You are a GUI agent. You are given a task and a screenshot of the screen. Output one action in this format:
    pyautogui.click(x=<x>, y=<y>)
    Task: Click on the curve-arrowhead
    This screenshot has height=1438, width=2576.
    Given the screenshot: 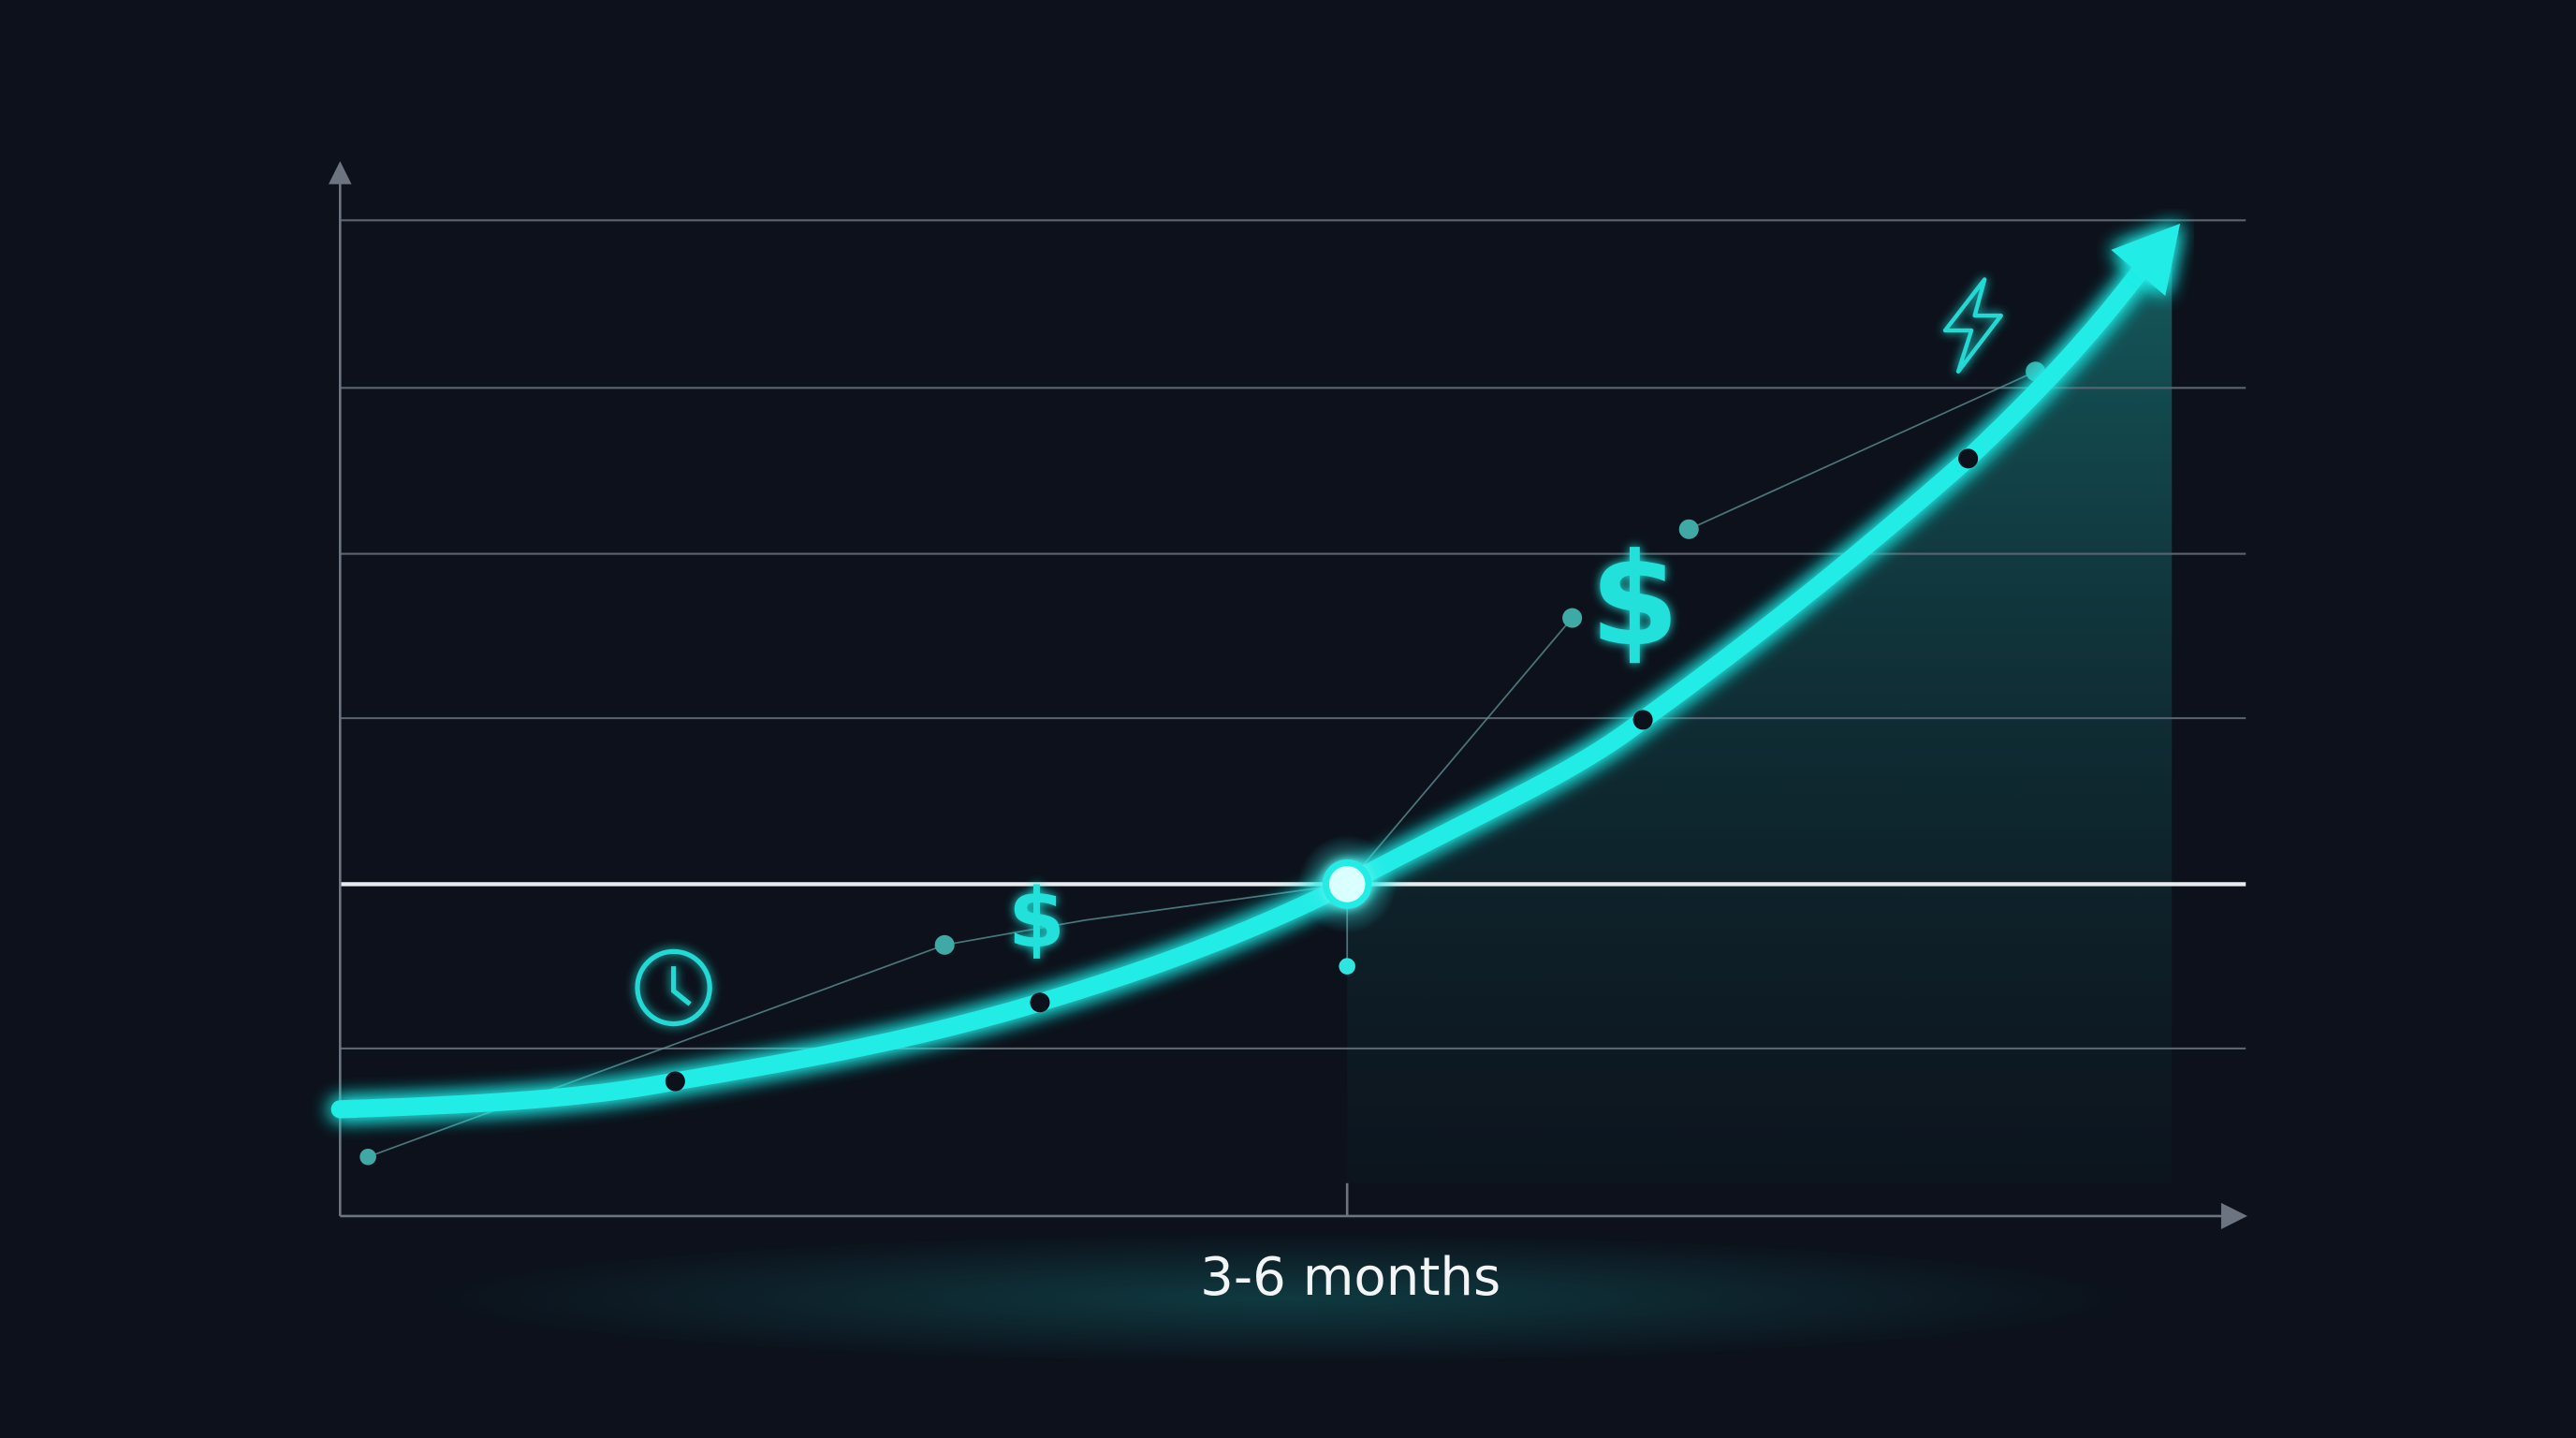 What is the action you would take?
    pyautogui.click(x=2146, y=260)
    